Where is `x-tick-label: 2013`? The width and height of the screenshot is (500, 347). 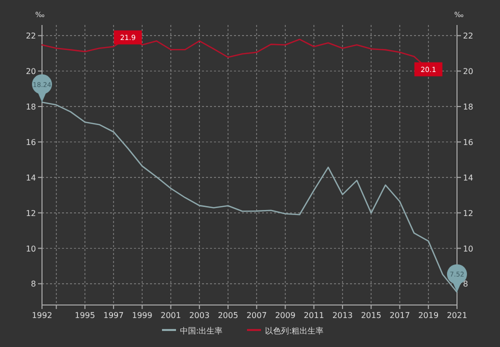
x-tick-label: 2013 is located at coordinates (342, 315).